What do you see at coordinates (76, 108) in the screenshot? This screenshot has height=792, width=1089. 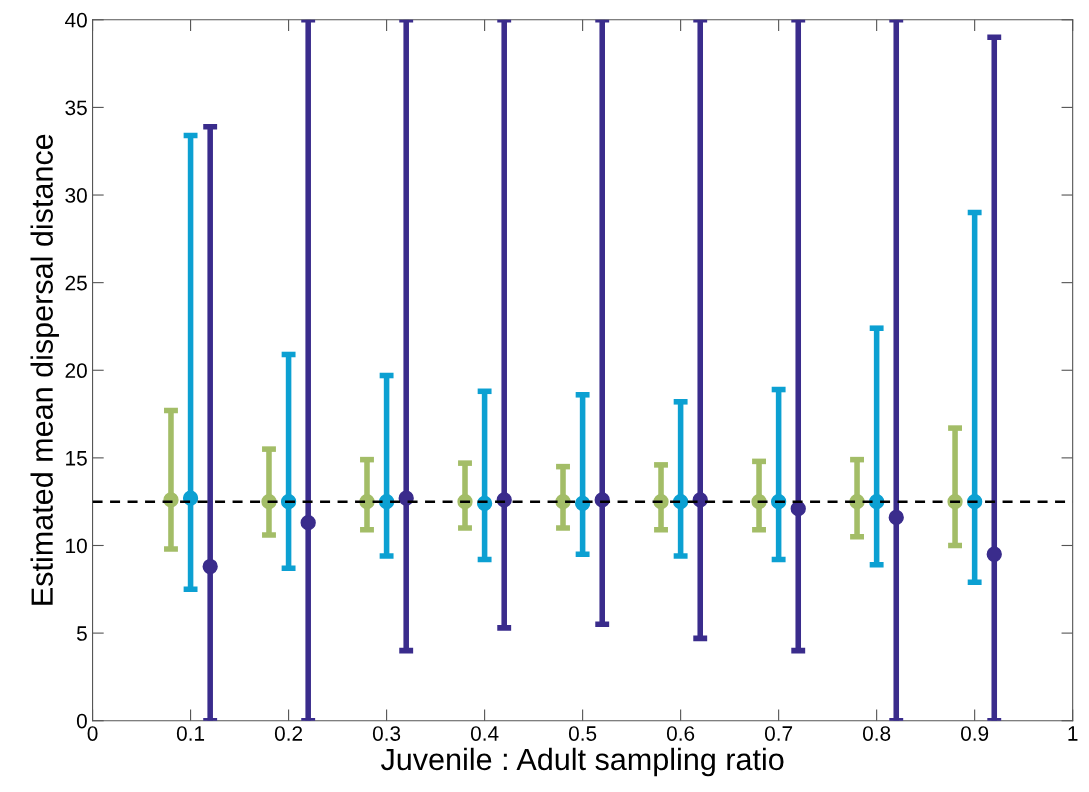 I see `y-tick-label: 35` at bounding box center [76, 108].